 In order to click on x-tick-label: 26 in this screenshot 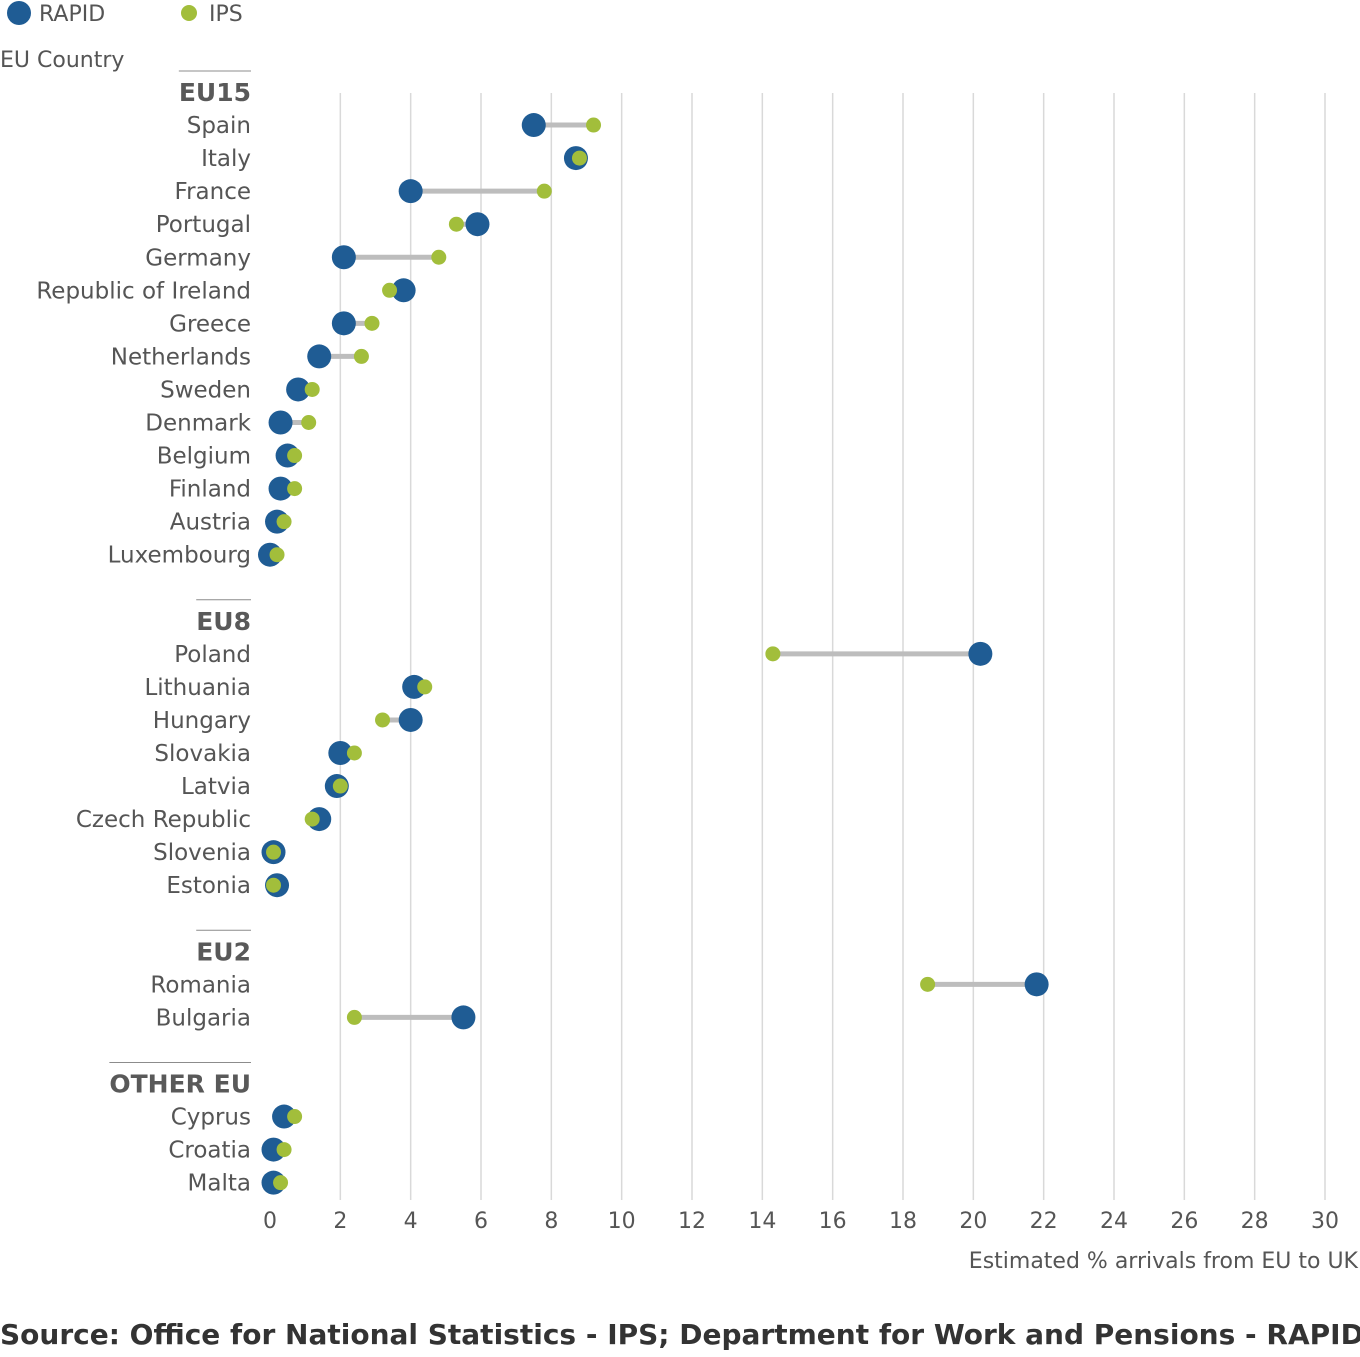, I will do `click(1184, 1221)`.